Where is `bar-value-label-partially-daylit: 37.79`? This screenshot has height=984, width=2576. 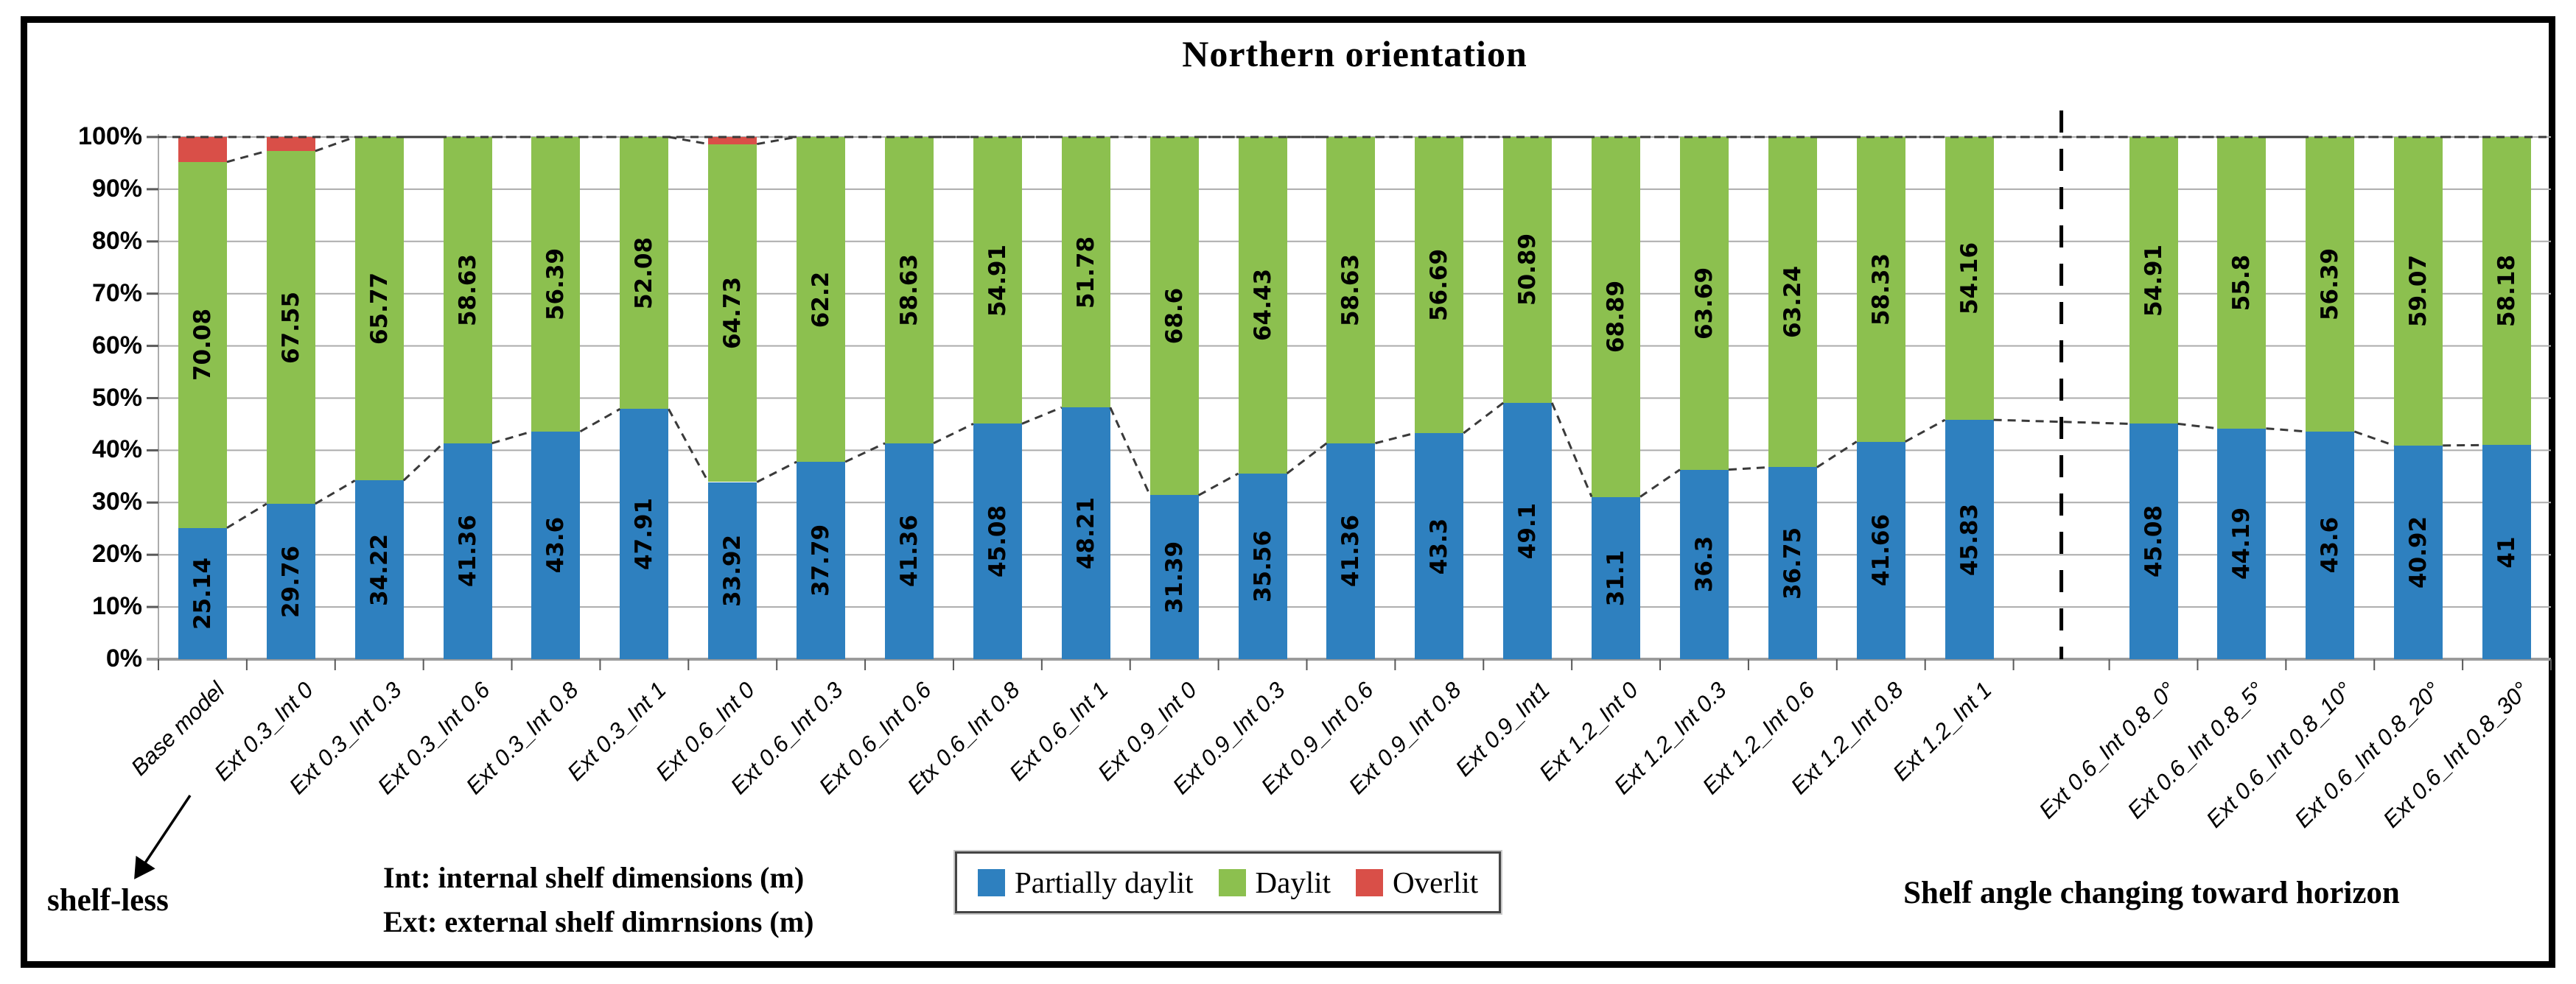 bar-value-label-partially-daylit: 37.79 is located at coordinates (821, 560).